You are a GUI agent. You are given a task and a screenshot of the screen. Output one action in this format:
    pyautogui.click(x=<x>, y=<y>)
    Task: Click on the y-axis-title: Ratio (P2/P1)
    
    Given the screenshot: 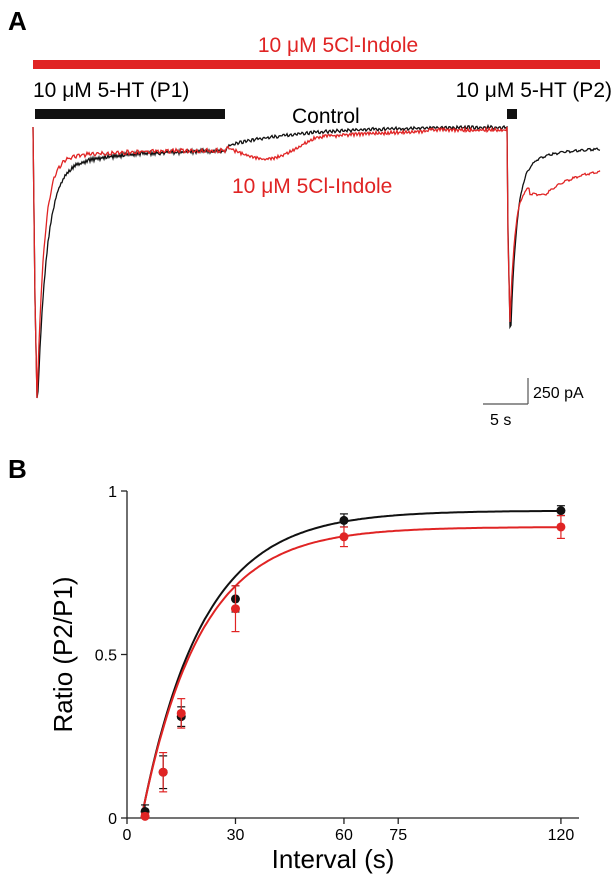 What is the action you would take?
    pyautogui.click(x=63, y=654)
    